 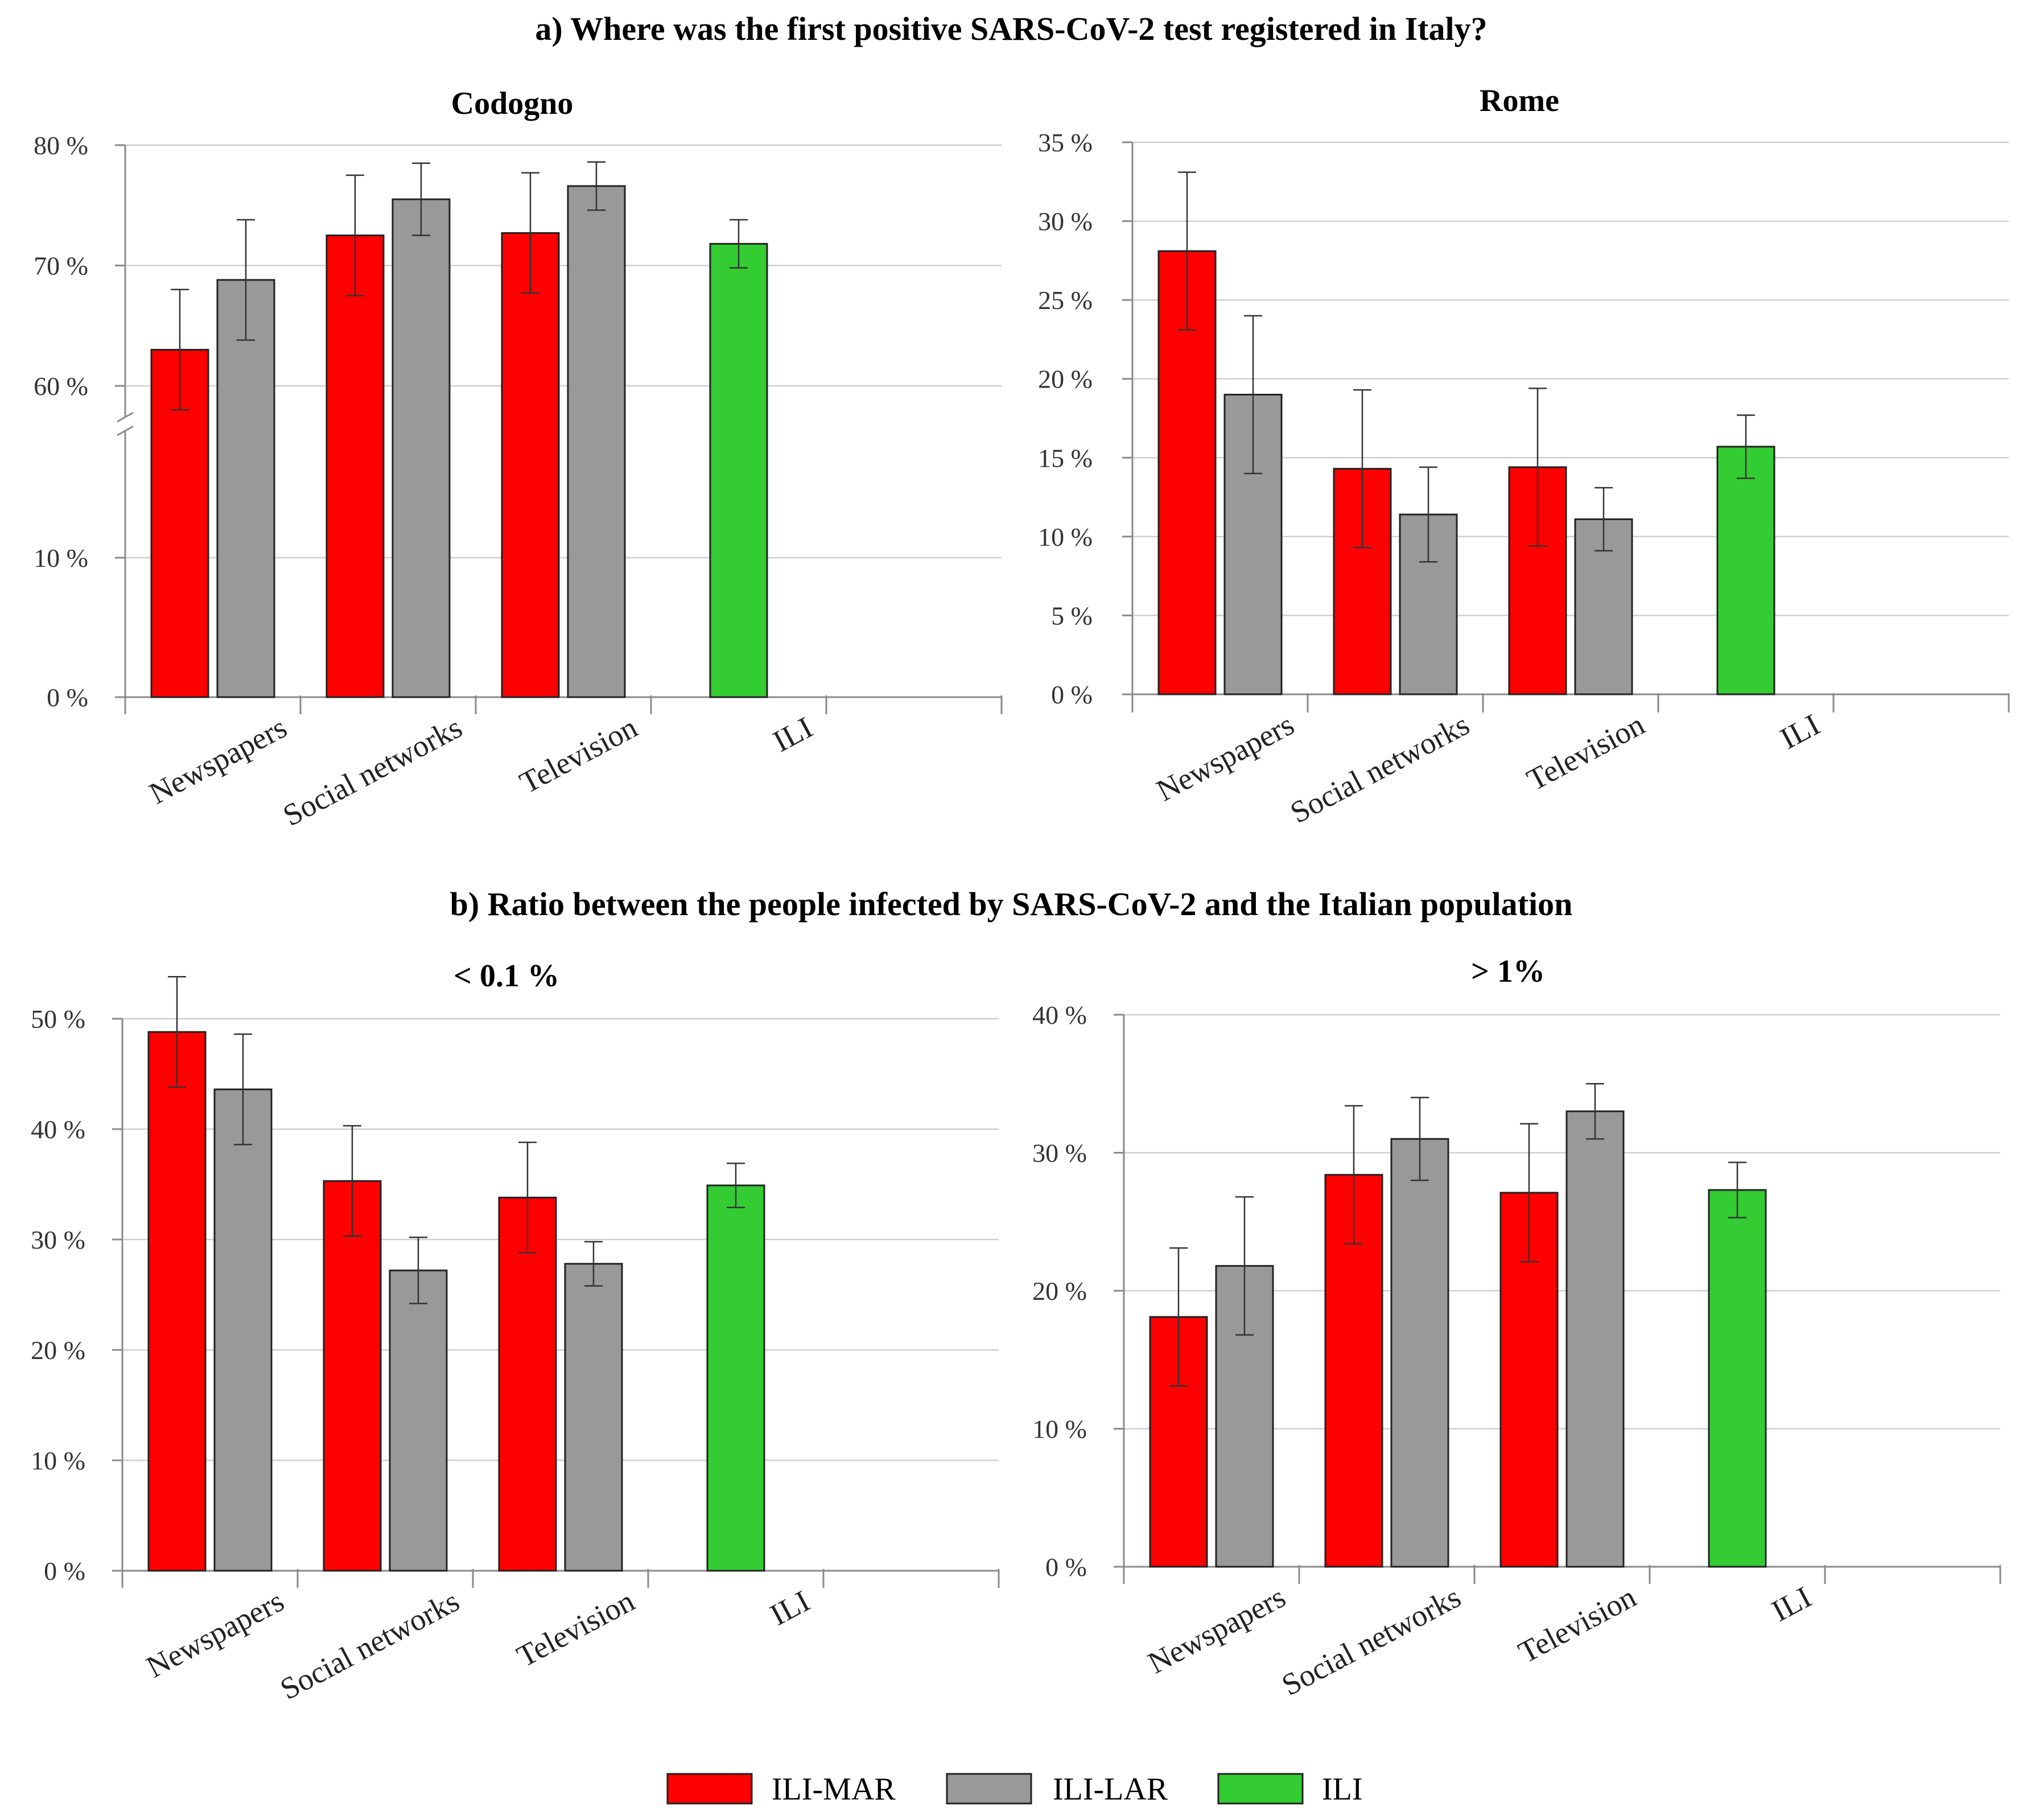 I want to click on panel-title: Rome, so click(x=1519, y=100).